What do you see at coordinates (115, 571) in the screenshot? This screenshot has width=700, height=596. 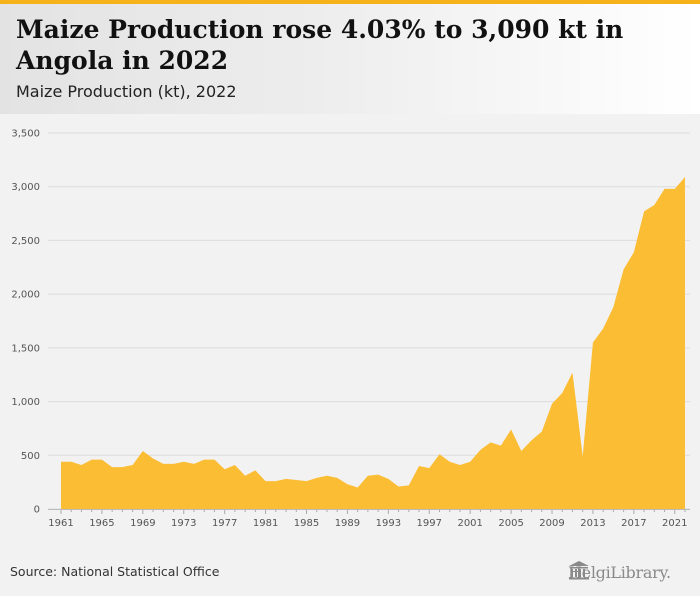 I see `source-note: Source: National Statistical Office` at bounding box center [115, 571].